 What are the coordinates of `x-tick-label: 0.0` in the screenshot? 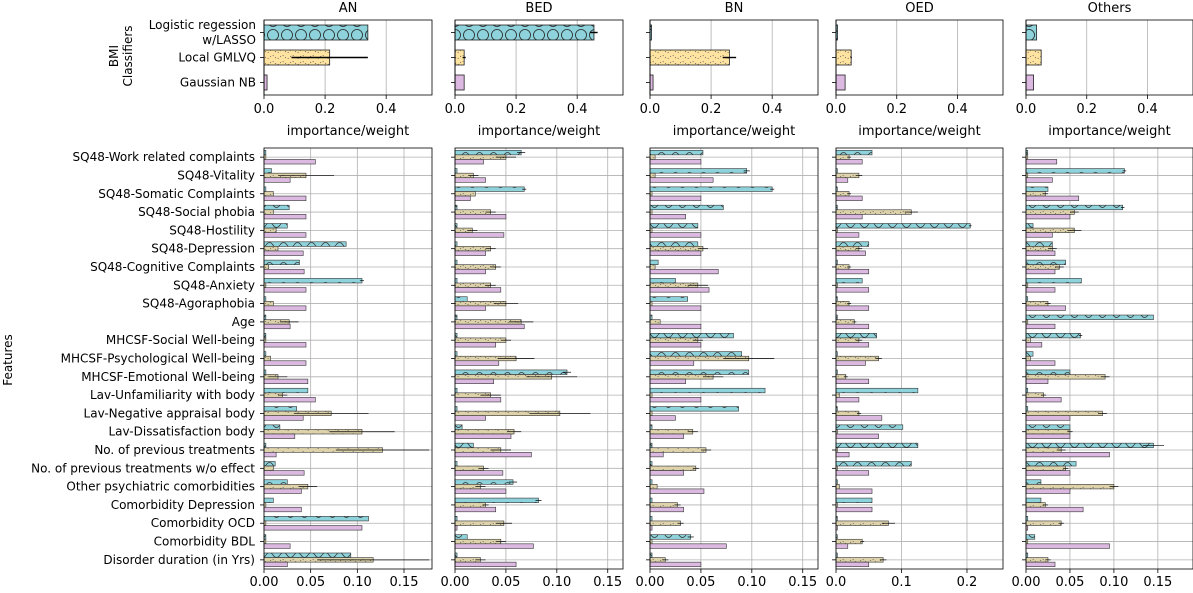 It's located at (836, 582).